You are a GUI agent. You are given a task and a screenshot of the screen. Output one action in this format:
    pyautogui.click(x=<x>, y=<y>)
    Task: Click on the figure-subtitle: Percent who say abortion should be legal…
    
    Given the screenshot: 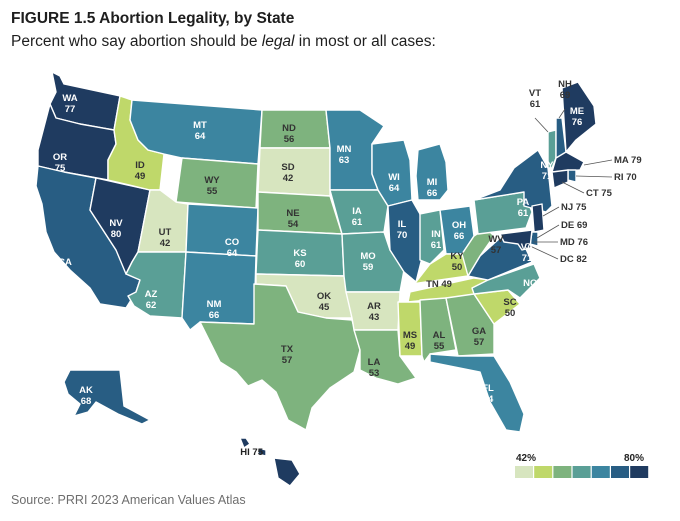 What is the action you would take?
    pyautogui.click(x=223, y=42)
    